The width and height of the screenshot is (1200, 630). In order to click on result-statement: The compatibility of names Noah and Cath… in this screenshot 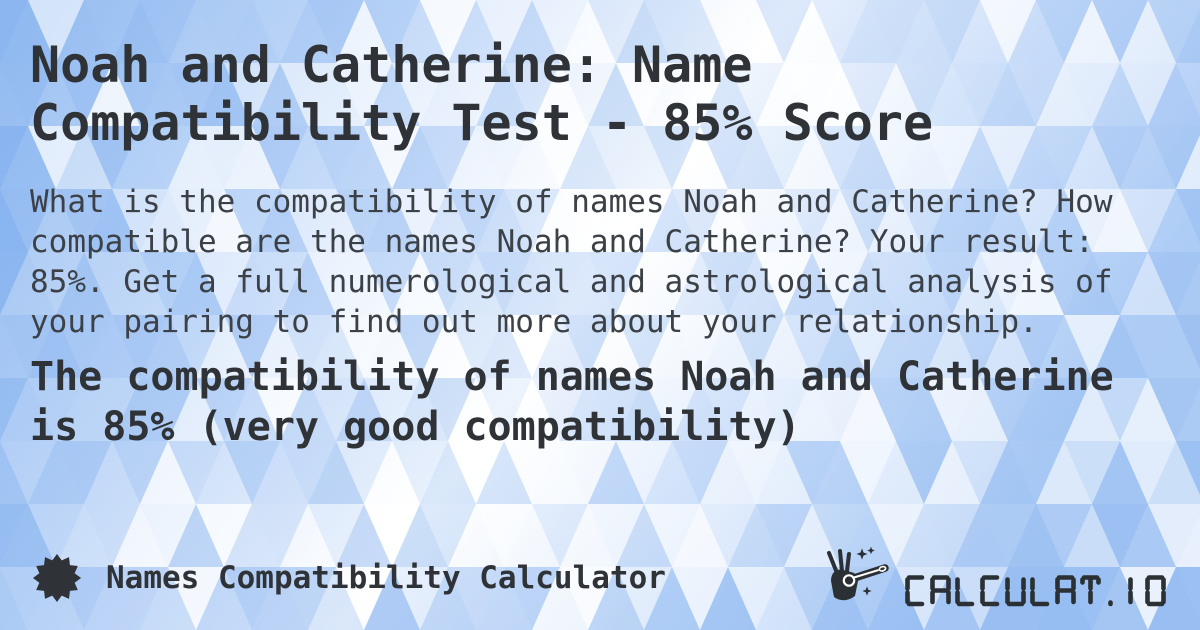, I will do `click(572, 402)`.